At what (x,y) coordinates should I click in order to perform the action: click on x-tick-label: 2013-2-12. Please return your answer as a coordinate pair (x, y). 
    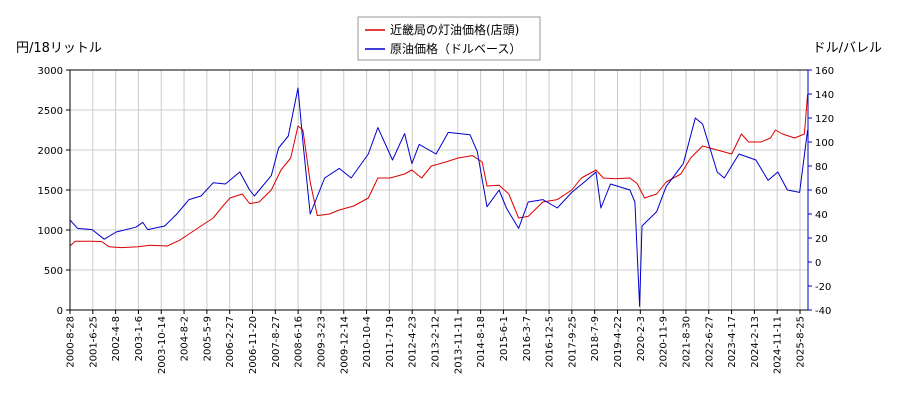
    Looking at the image, I should click on (436, 342).